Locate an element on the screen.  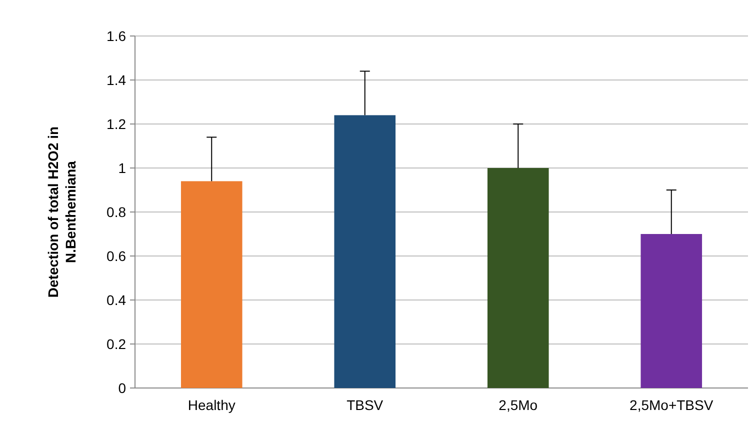
y-tick-label: 0.2 is located at coordinates (116, 344).